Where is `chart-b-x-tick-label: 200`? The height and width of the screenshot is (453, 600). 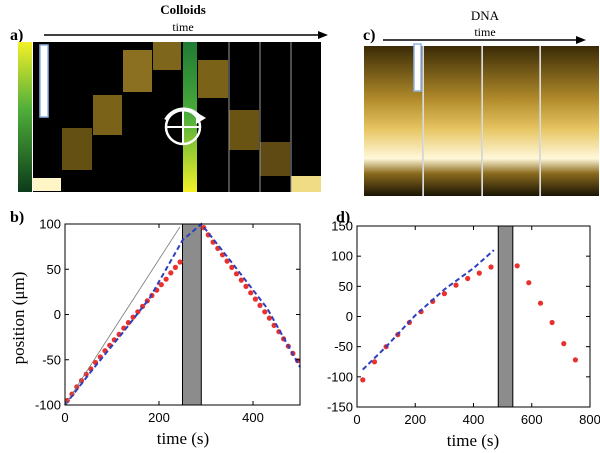 chart-b-x-tick-label: 200 is located at coordinates (159, 417).